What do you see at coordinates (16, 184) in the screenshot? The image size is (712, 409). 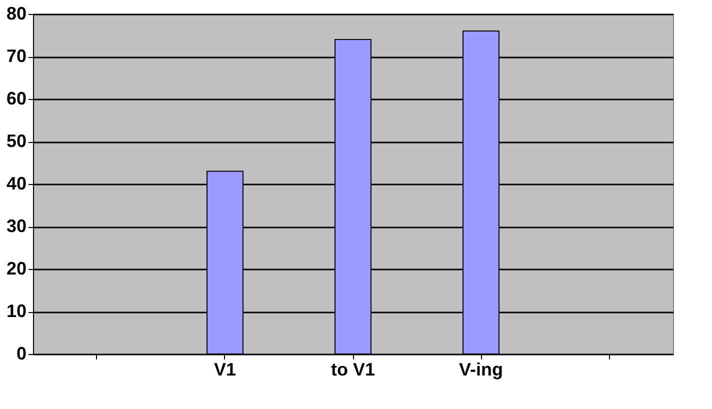 I see `y-tick-label: 40` at bounding box center [16, 184].